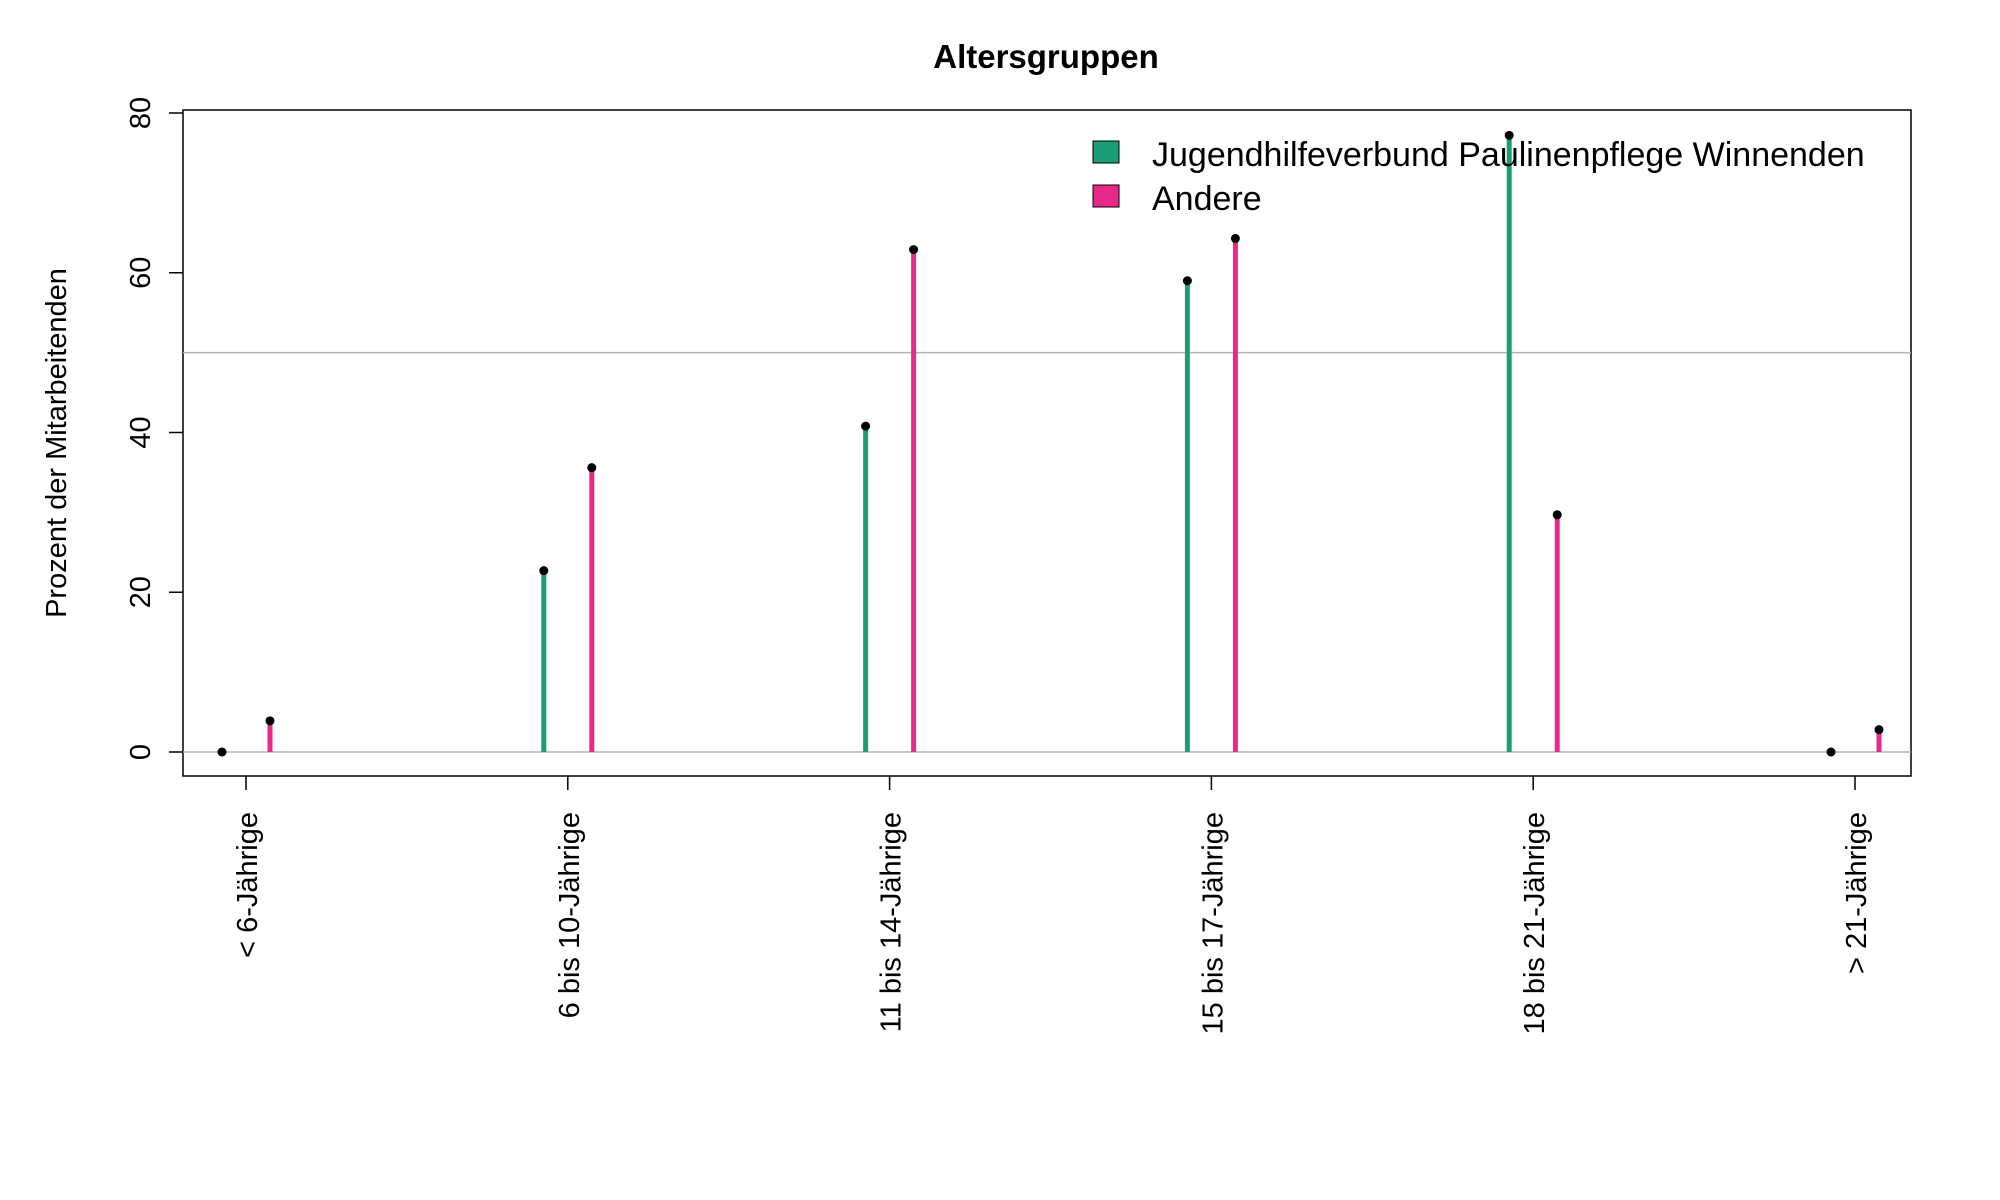  Describe the element at coordinates (1106, 196) in the screenshot. I see `legend-swatch-andere` at that location.